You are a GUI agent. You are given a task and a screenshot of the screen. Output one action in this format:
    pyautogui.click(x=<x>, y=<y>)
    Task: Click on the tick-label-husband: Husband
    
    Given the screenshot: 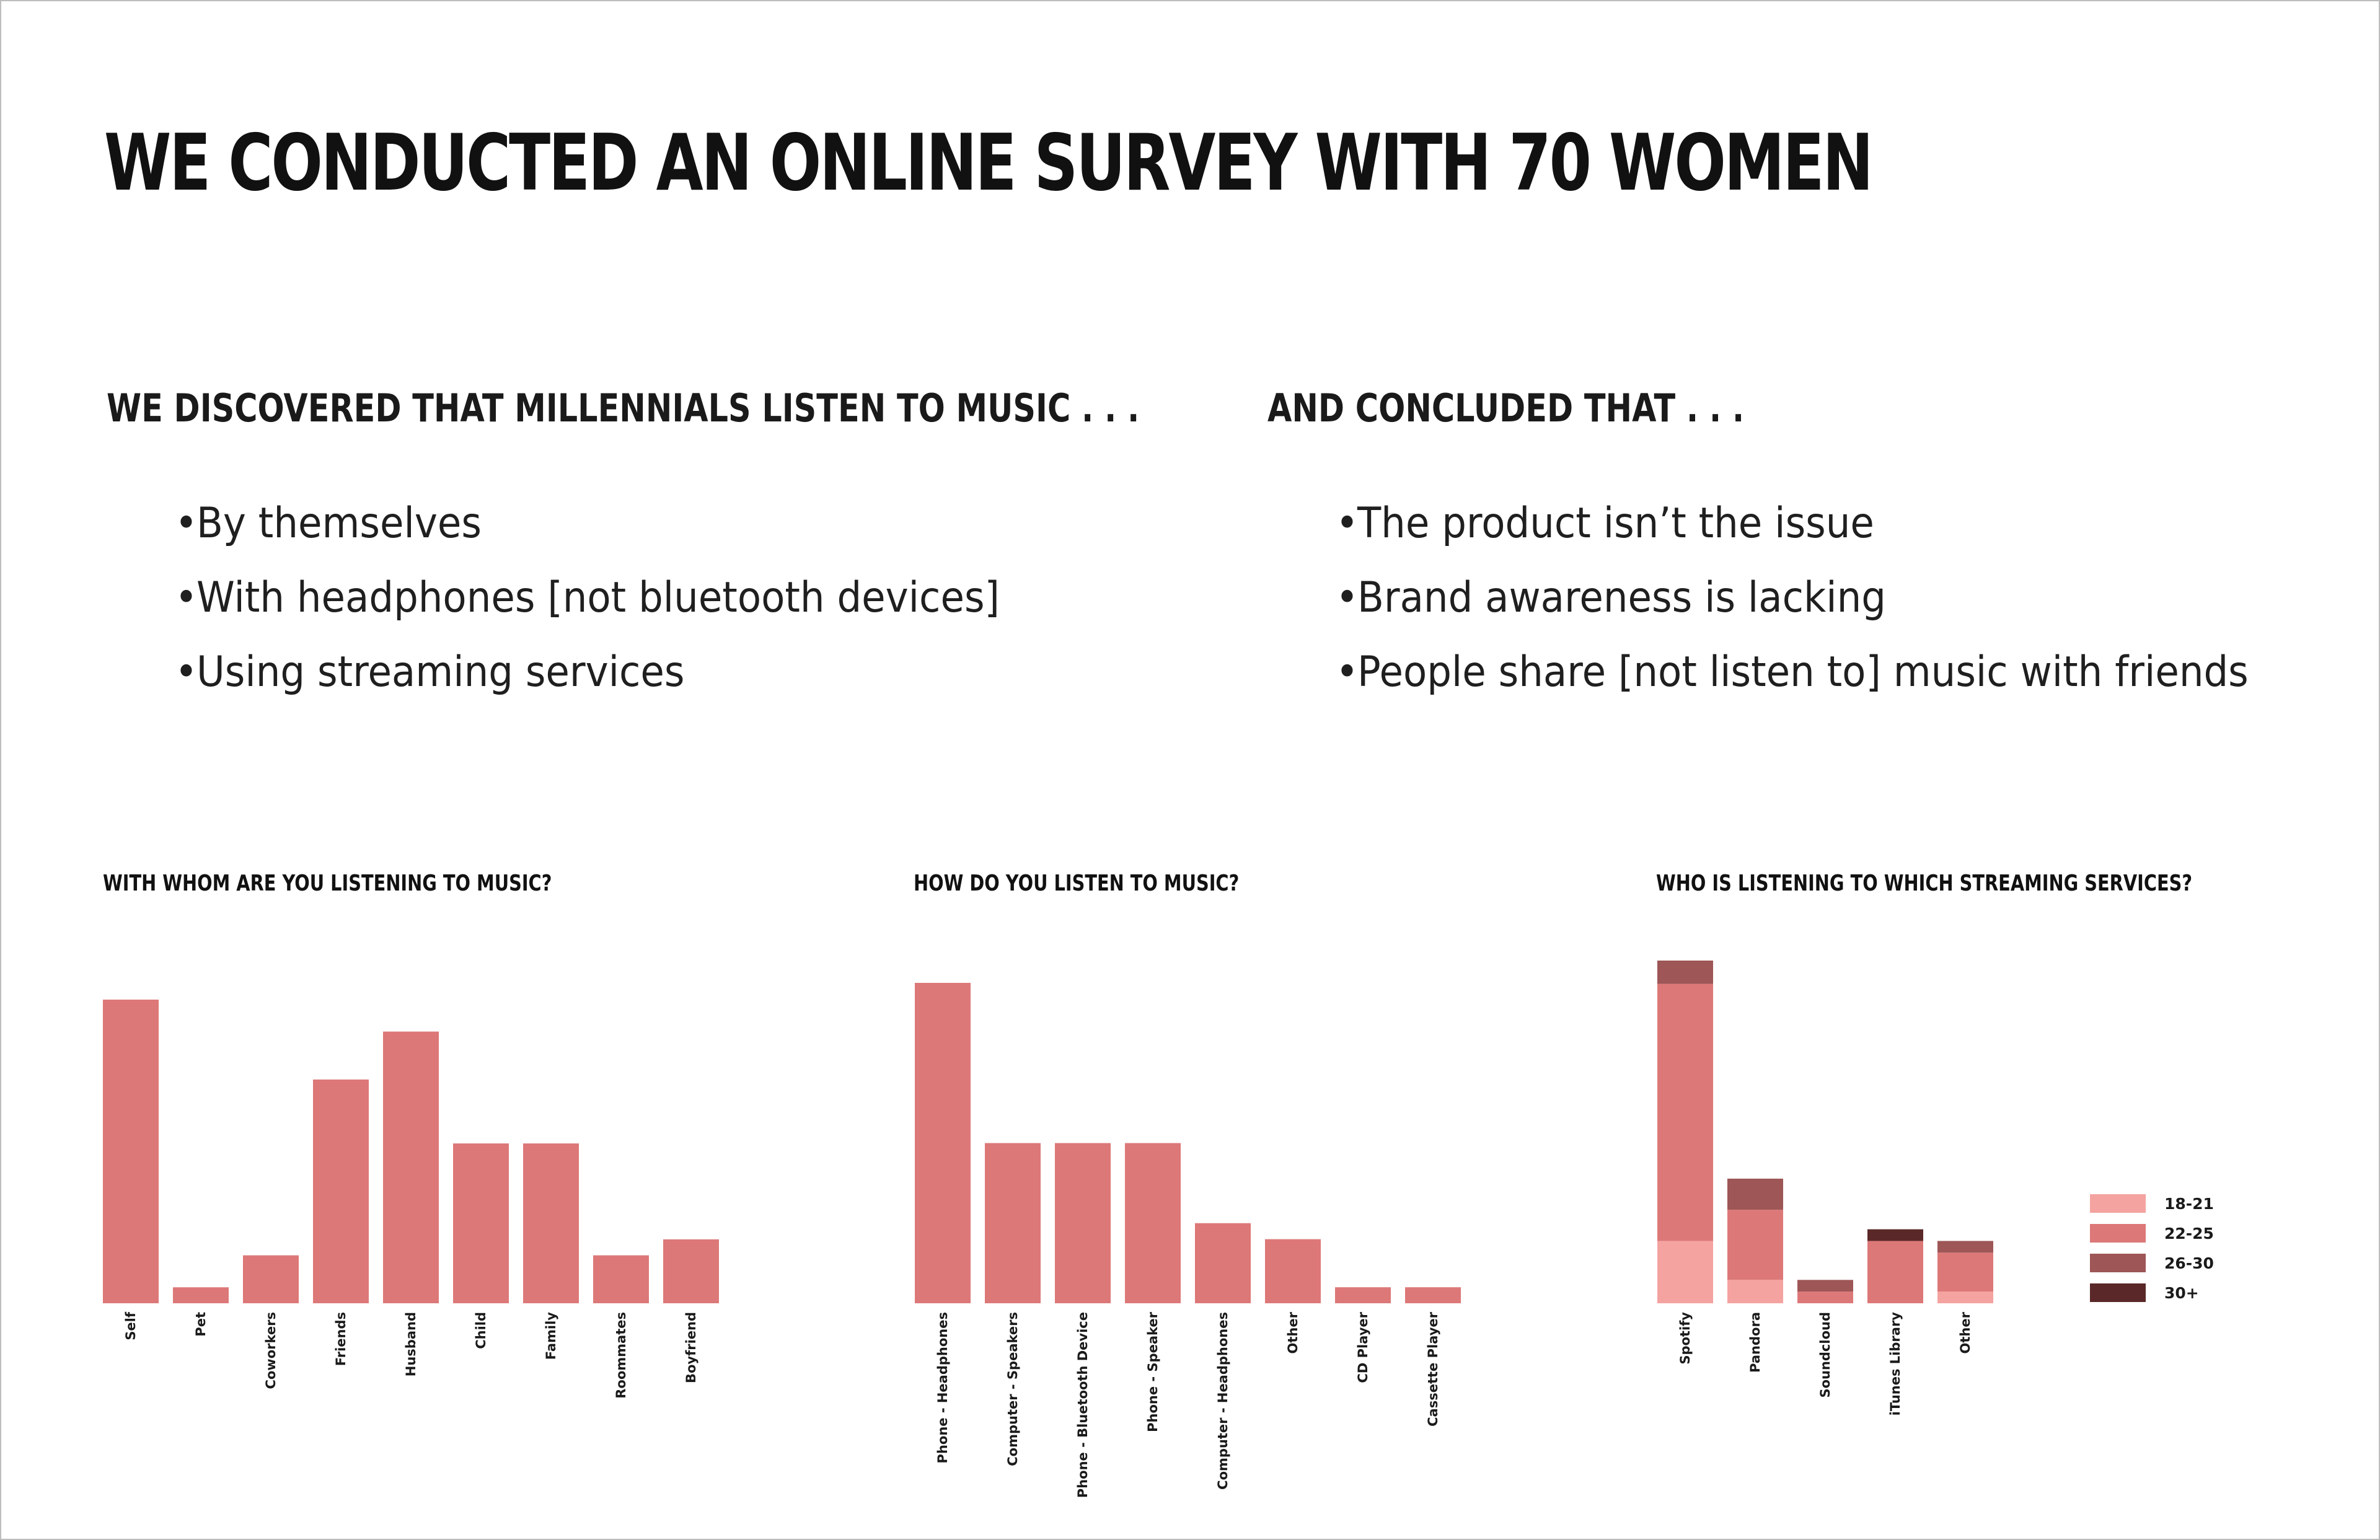 What is the action you would take?
    pyautogui.click(x=410, y=1344)
    